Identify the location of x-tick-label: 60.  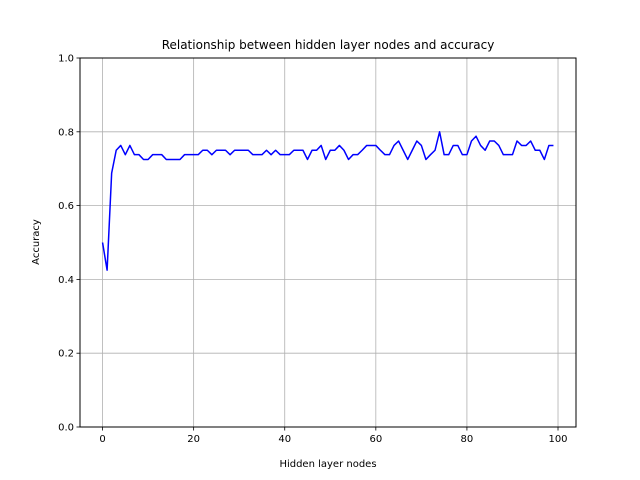
(375, 439).